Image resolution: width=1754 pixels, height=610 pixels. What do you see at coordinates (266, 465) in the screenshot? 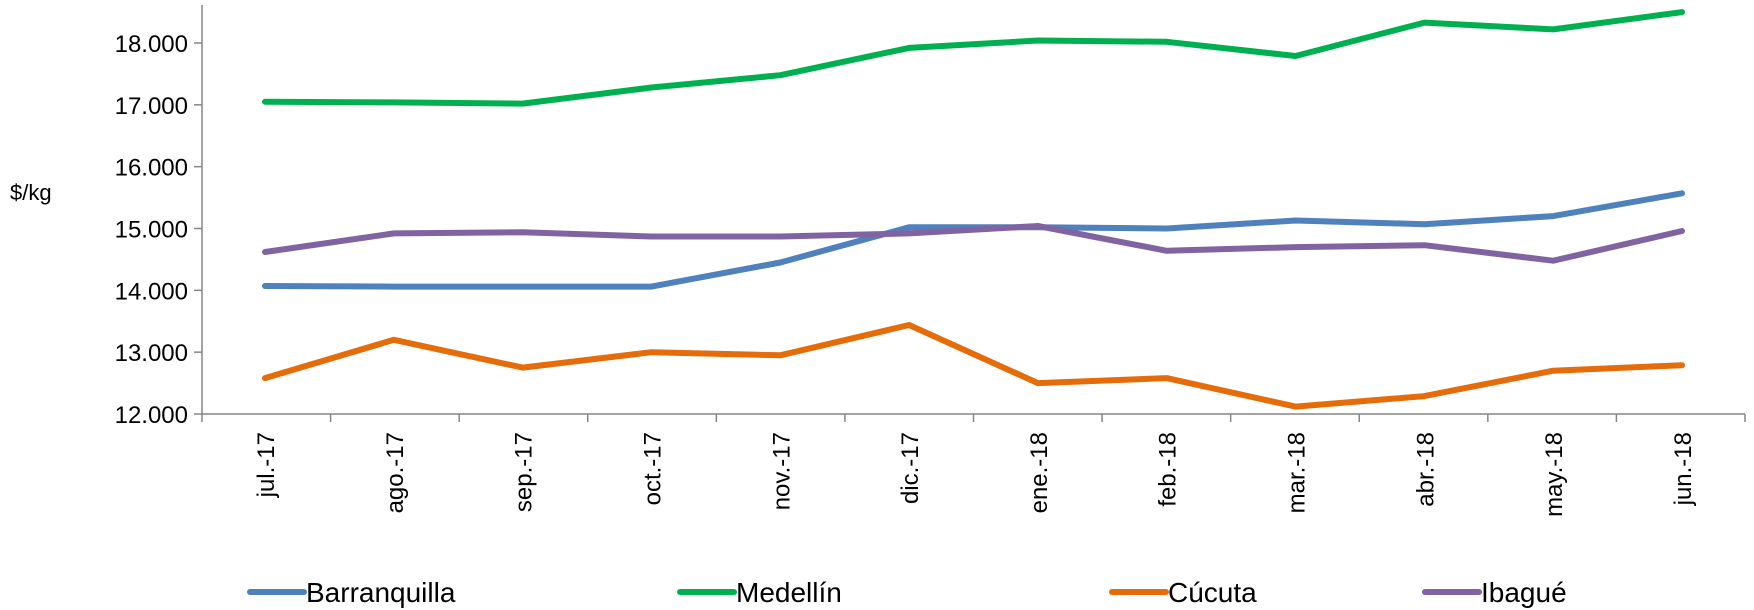
I see `x-tick-label: jul.-17` at bounding box center [266, 465].